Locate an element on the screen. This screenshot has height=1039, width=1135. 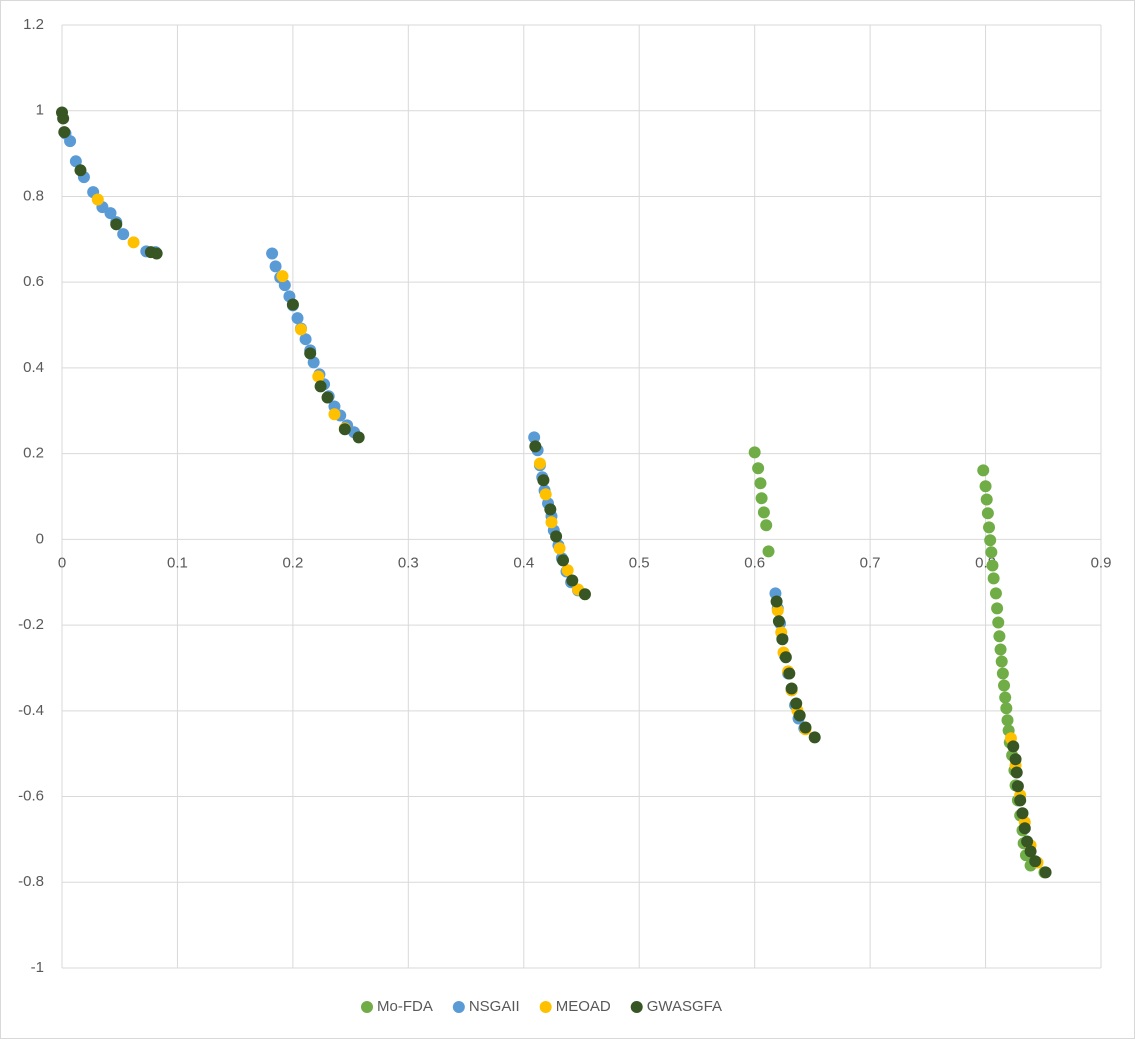
y-tick-label: 0 is located at coordinates (40, 538).